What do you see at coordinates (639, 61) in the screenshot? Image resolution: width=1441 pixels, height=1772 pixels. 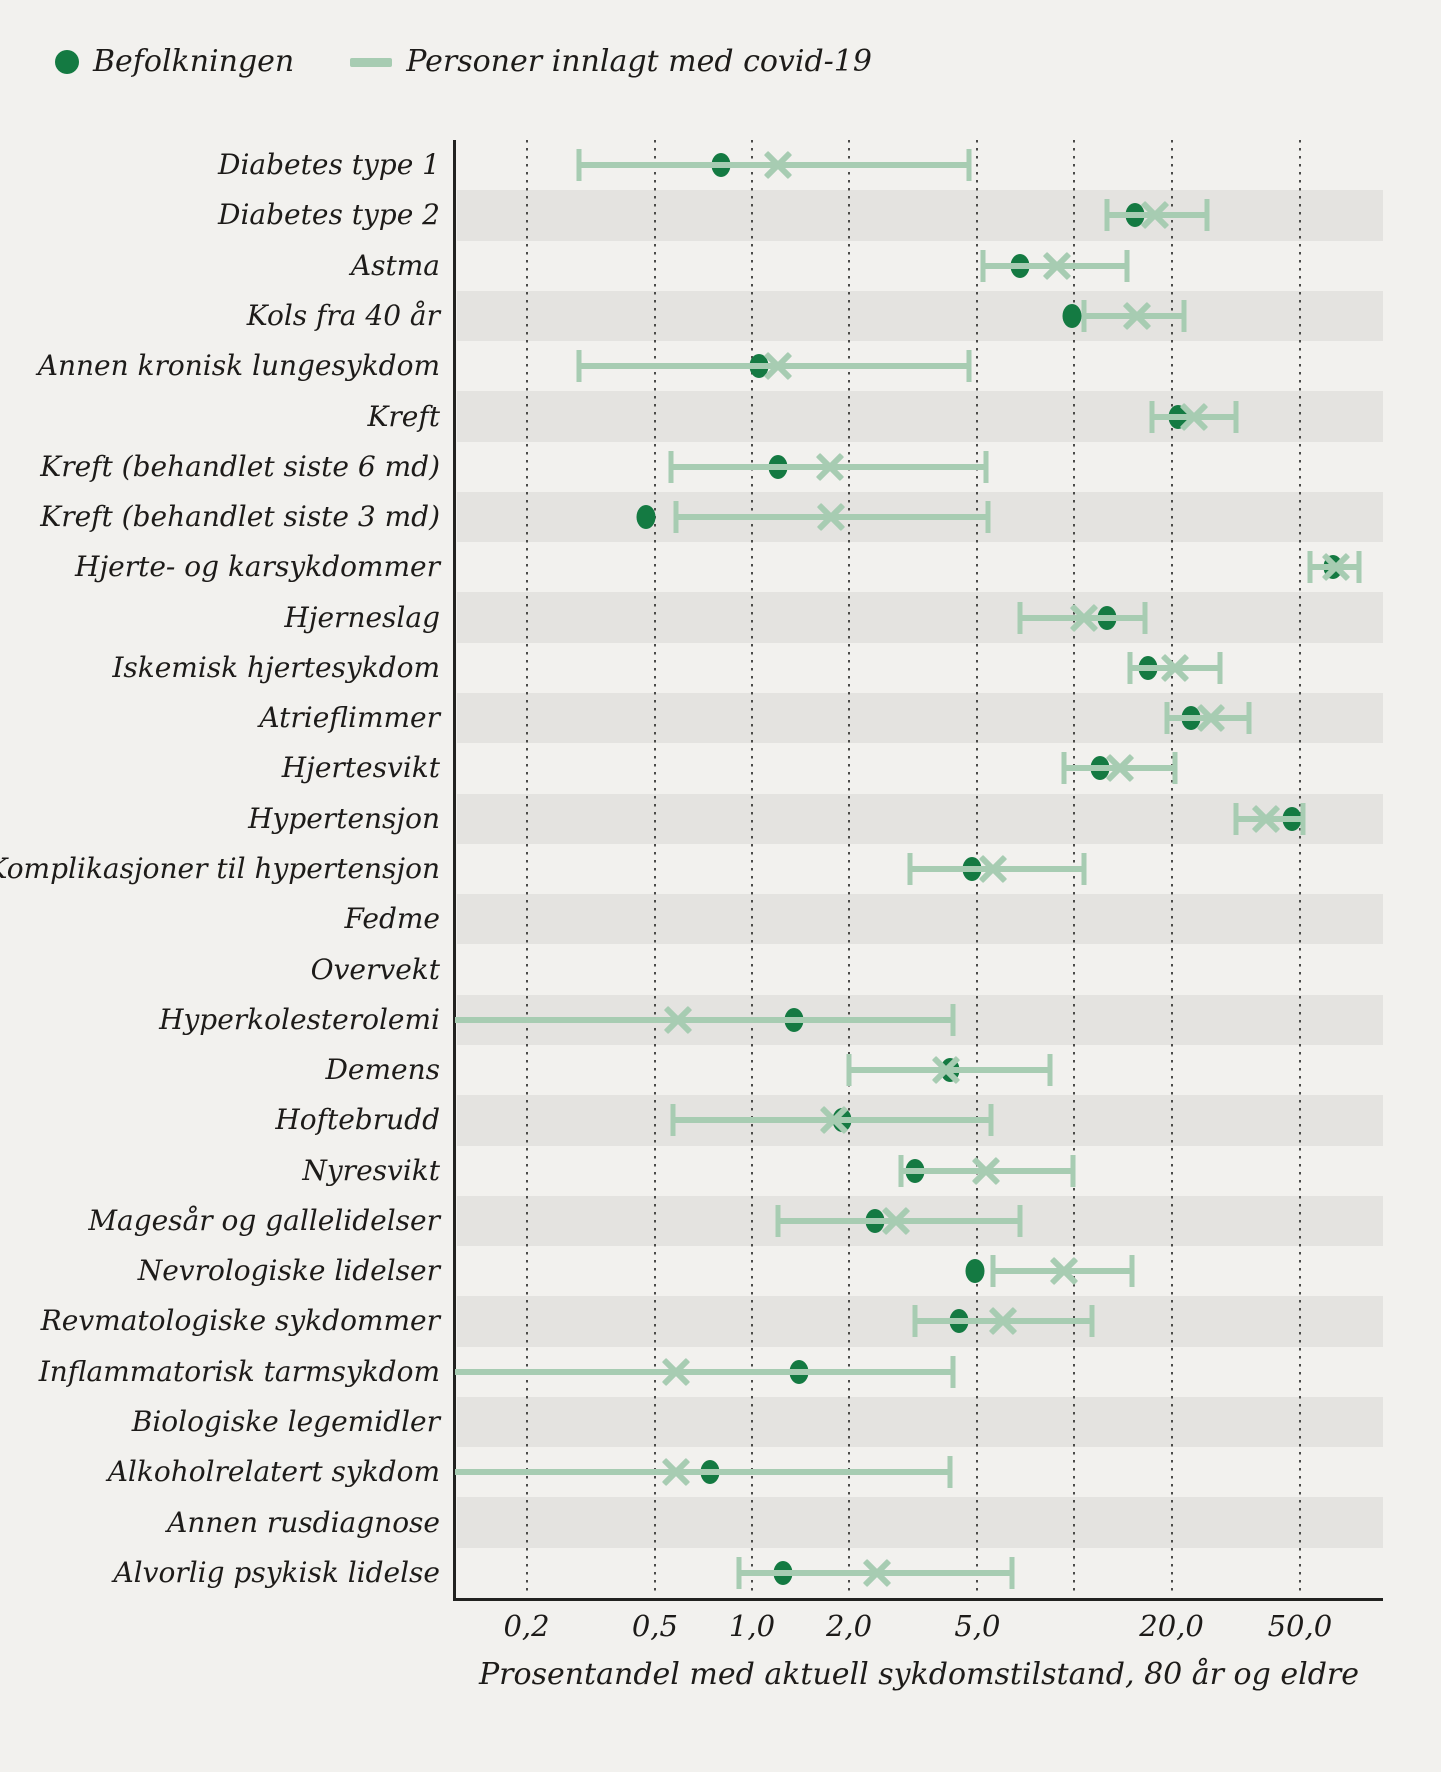 I see `covid-legend-label: Personer innlagt med covid-19` at bounding box center [639, 61].